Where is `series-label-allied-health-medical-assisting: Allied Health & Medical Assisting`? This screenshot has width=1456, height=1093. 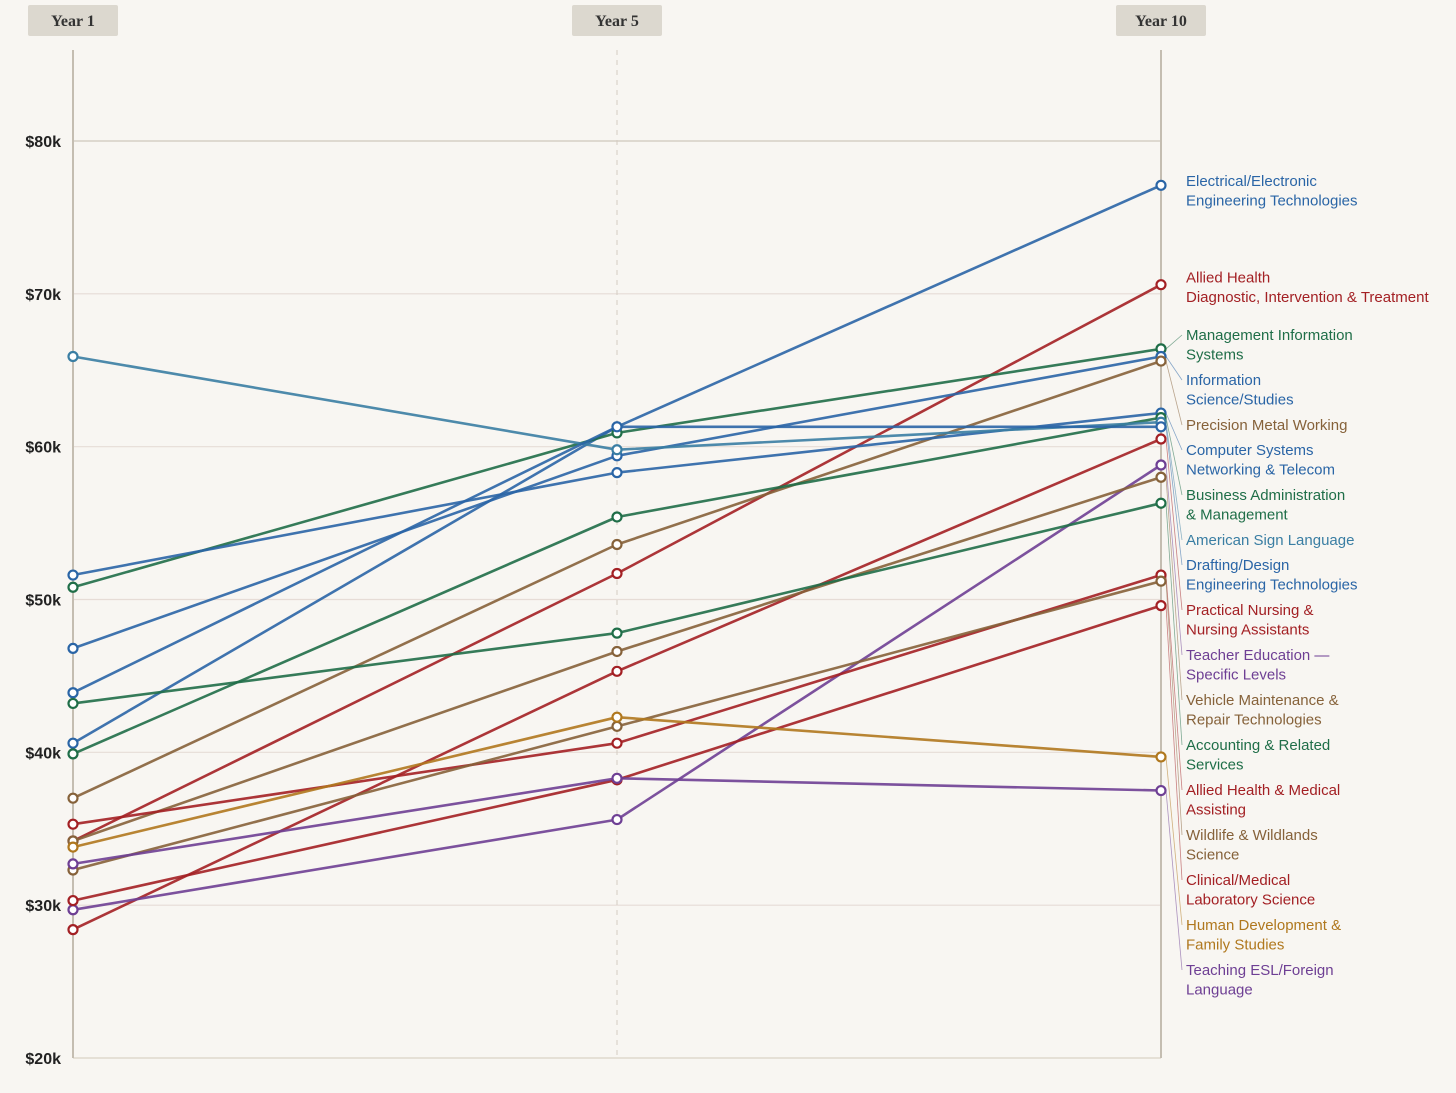 series-label-allied-health-medical-assisting: Allied Health & Medical Assisting is located at coordinates (1263, 800).